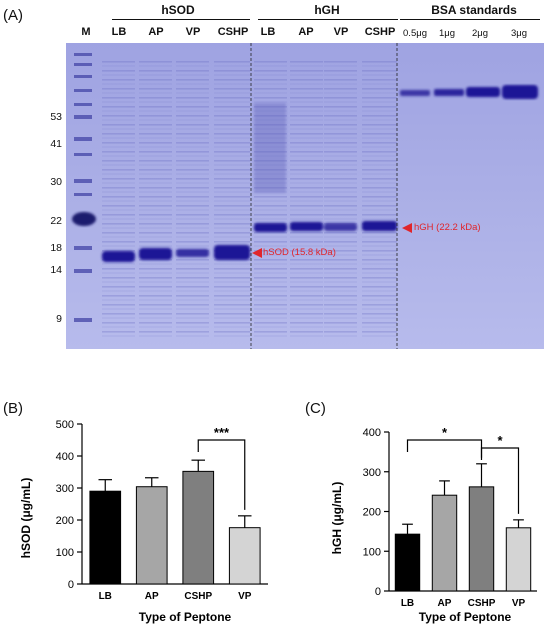 Image resolution: width=550 pixels, height=628 pixels. What do you see at coordinates (56, 182) in the screenshot?
I see `mw-label-30: 30` at bounding box center [56, 182].